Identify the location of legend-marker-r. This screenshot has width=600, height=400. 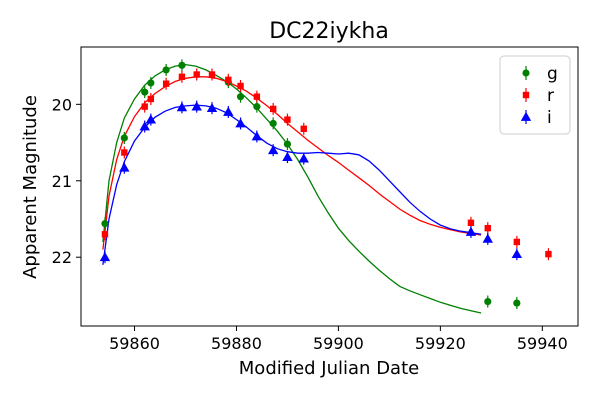
(526, 95).